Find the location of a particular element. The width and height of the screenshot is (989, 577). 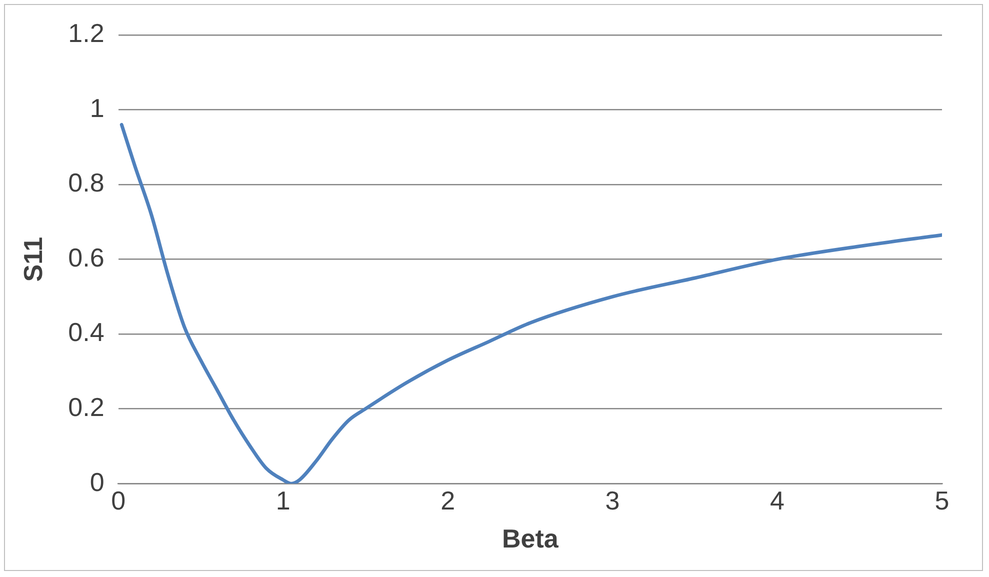

y-tick-label: 0.4 is located at coordinates (86, 332).